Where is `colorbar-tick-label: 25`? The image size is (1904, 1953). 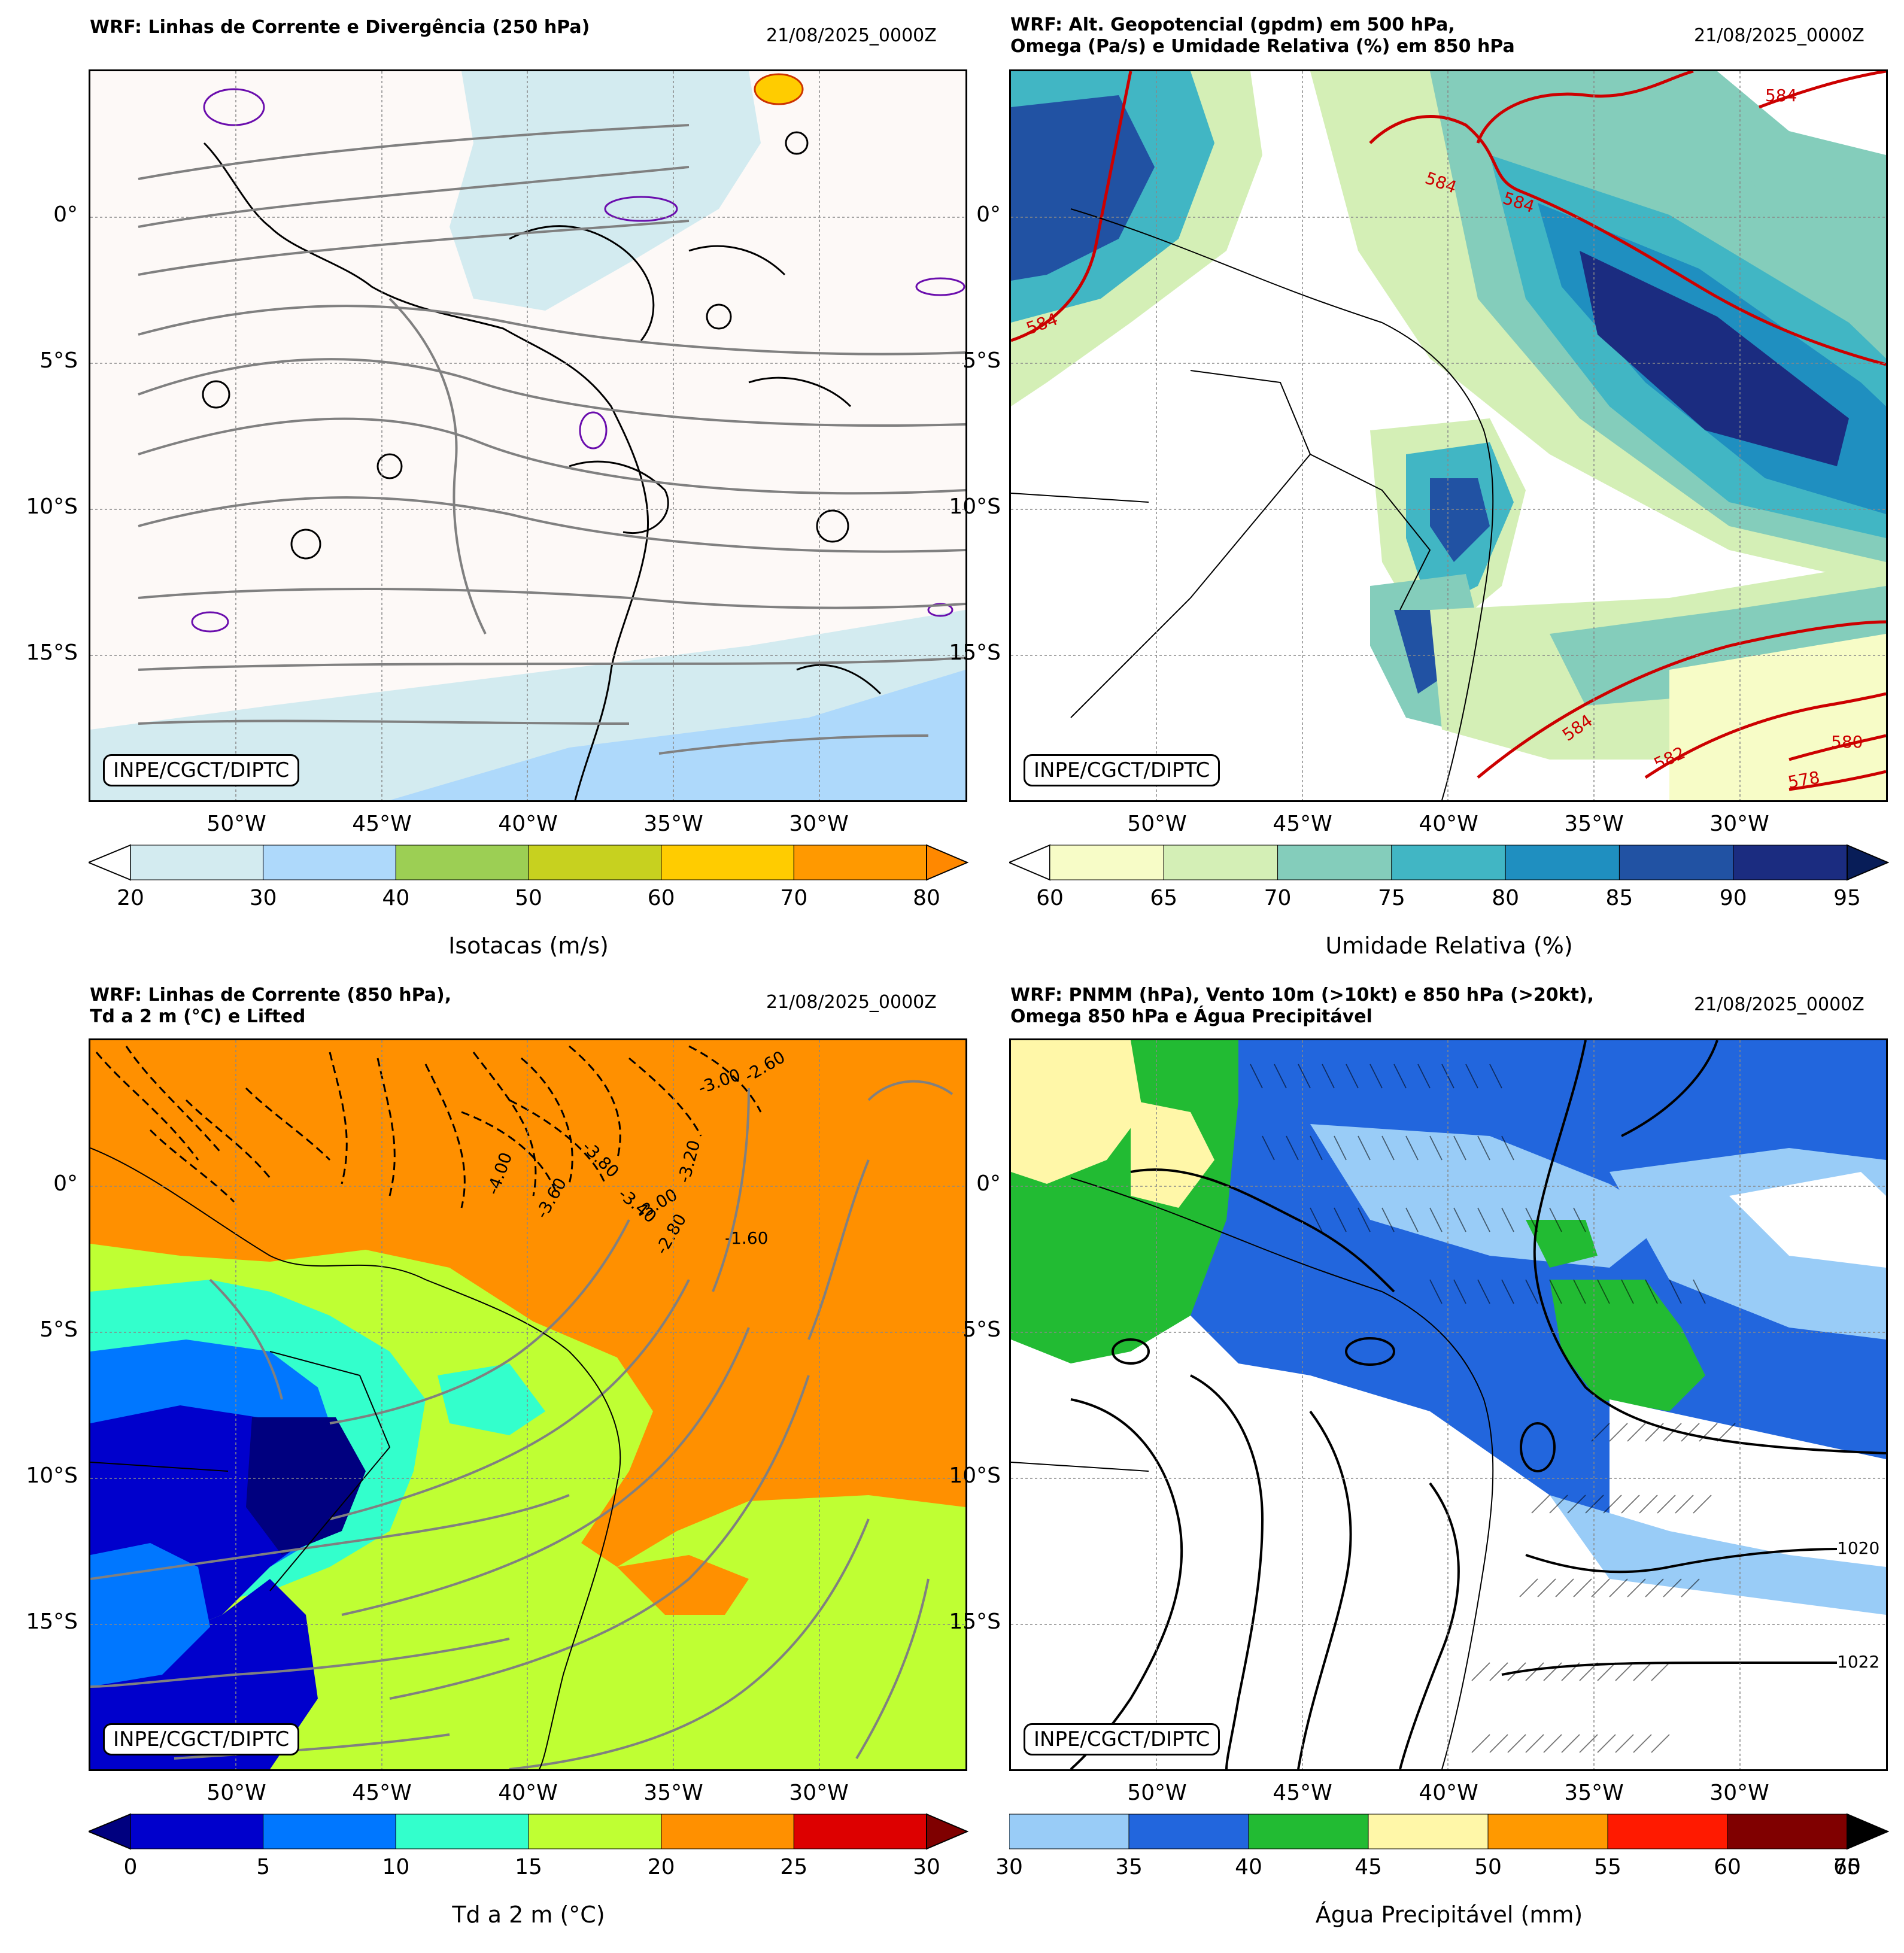
colorbar-tick-label: 25 is located at coordinates (794, 1867).